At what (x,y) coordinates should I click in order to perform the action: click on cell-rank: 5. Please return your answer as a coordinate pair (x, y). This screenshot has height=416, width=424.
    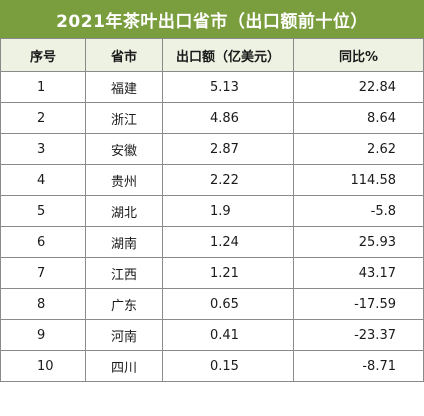
    Looking at the image, I should click on (43, 211).